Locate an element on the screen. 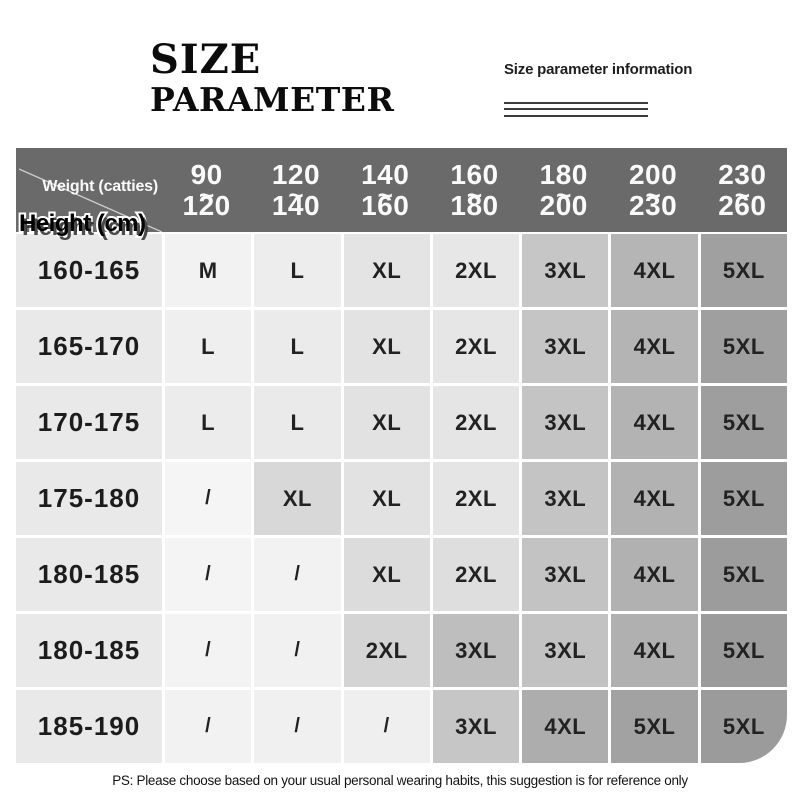 This screenshot has height=800, width=800. info-label: Size parameter information is located at coordinates (598, 69).